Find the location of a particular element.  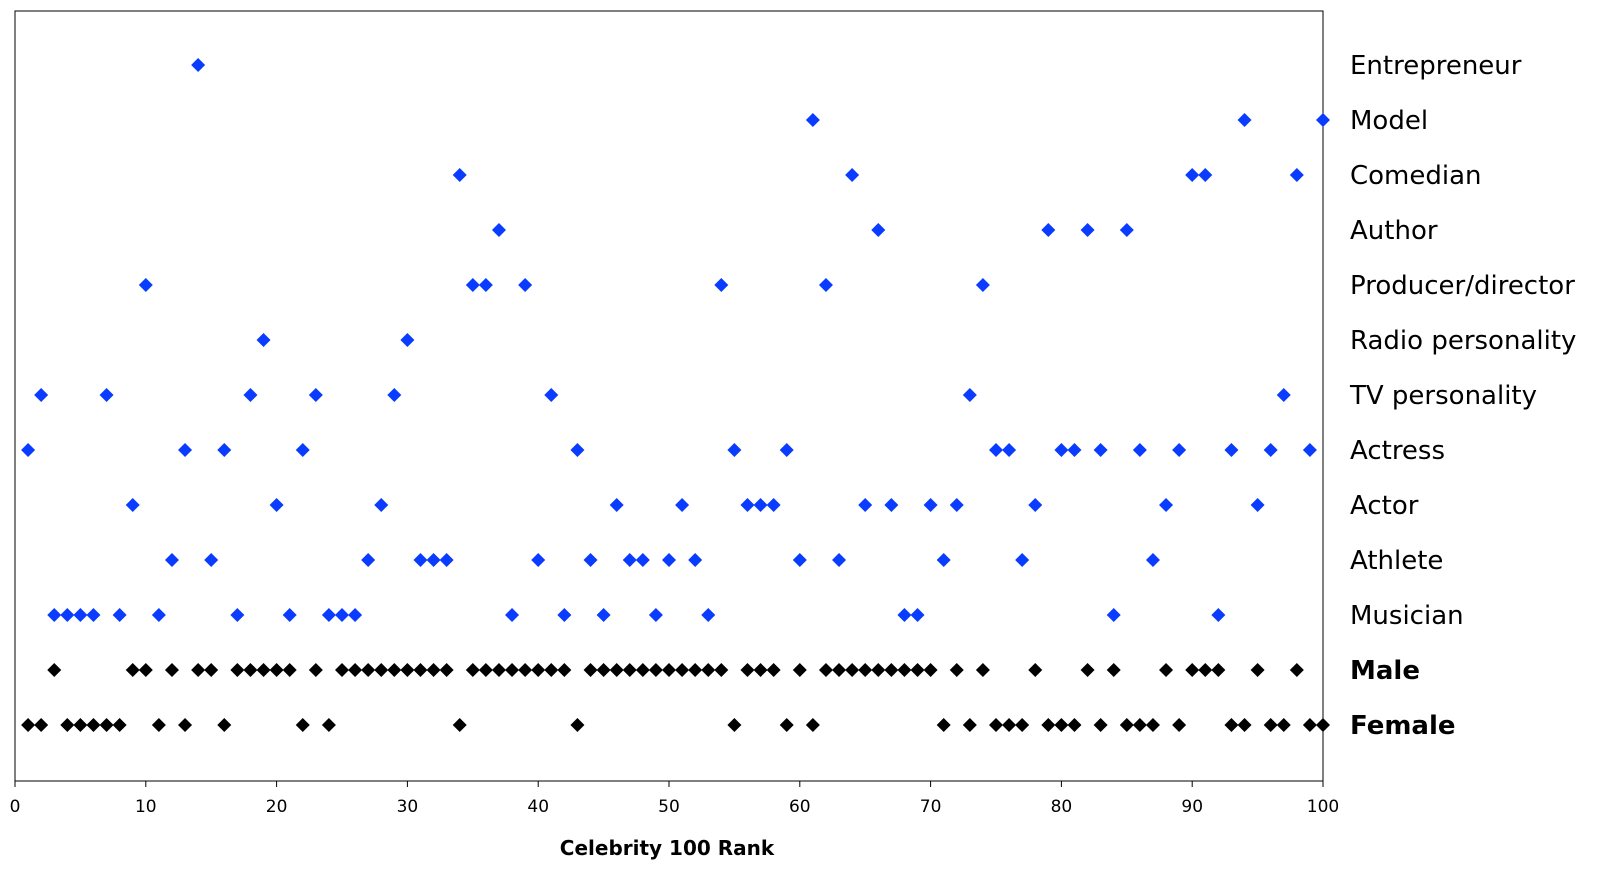

x-tick-label: 80 is located at coordinates (1062, 807).